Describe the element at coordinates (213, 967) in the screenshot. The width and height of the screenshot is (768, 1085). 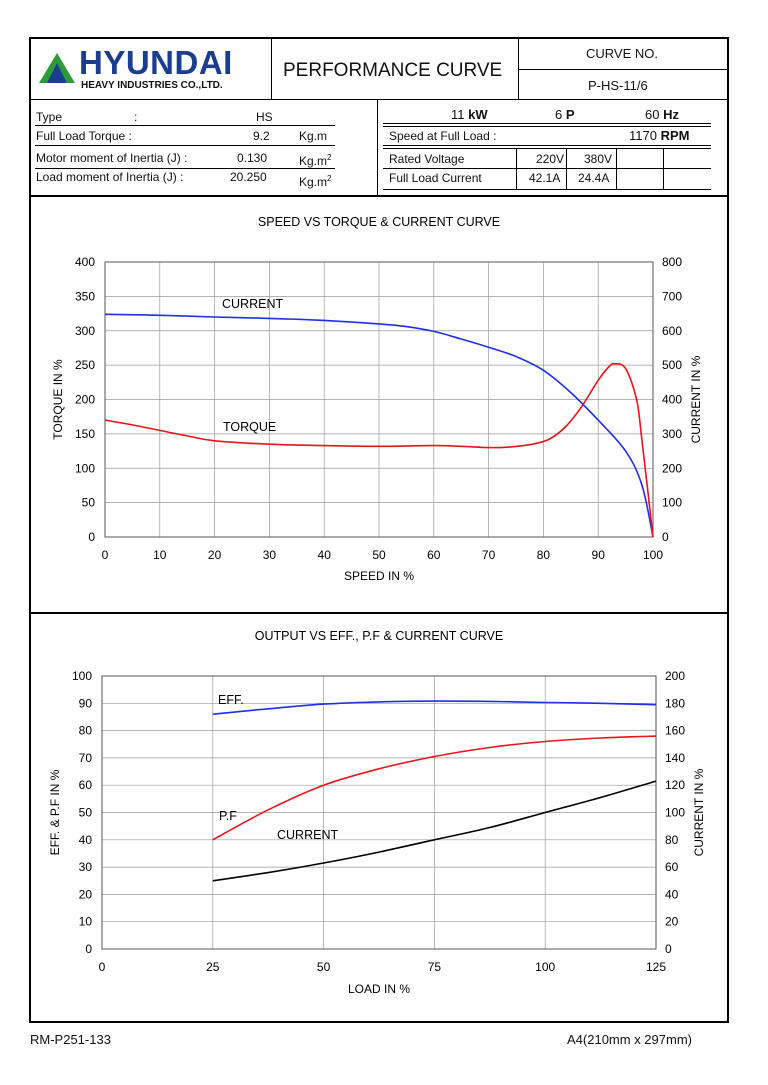
I see `chart2-x-tick-label: 25` at that location.